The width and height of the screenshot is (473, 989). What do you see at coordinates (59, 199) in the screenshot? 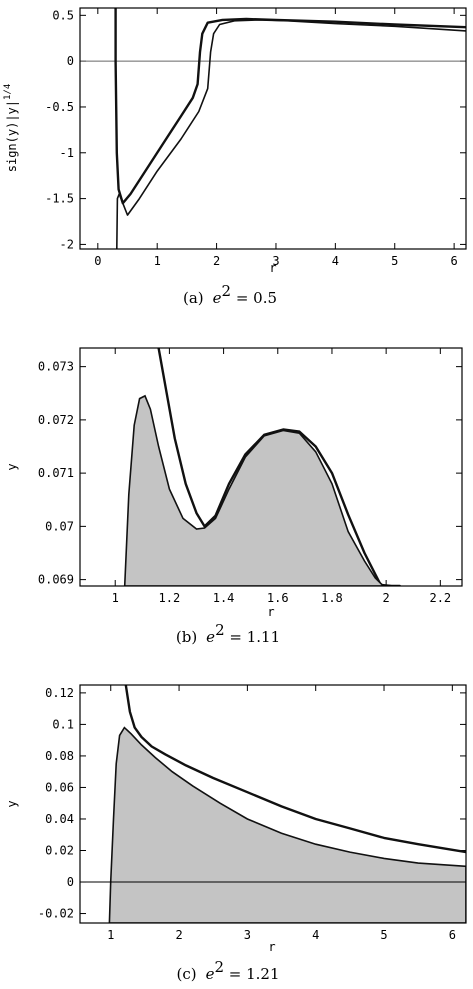
I see `y-tick-label: -1.5` at bounding box center [59, 199].